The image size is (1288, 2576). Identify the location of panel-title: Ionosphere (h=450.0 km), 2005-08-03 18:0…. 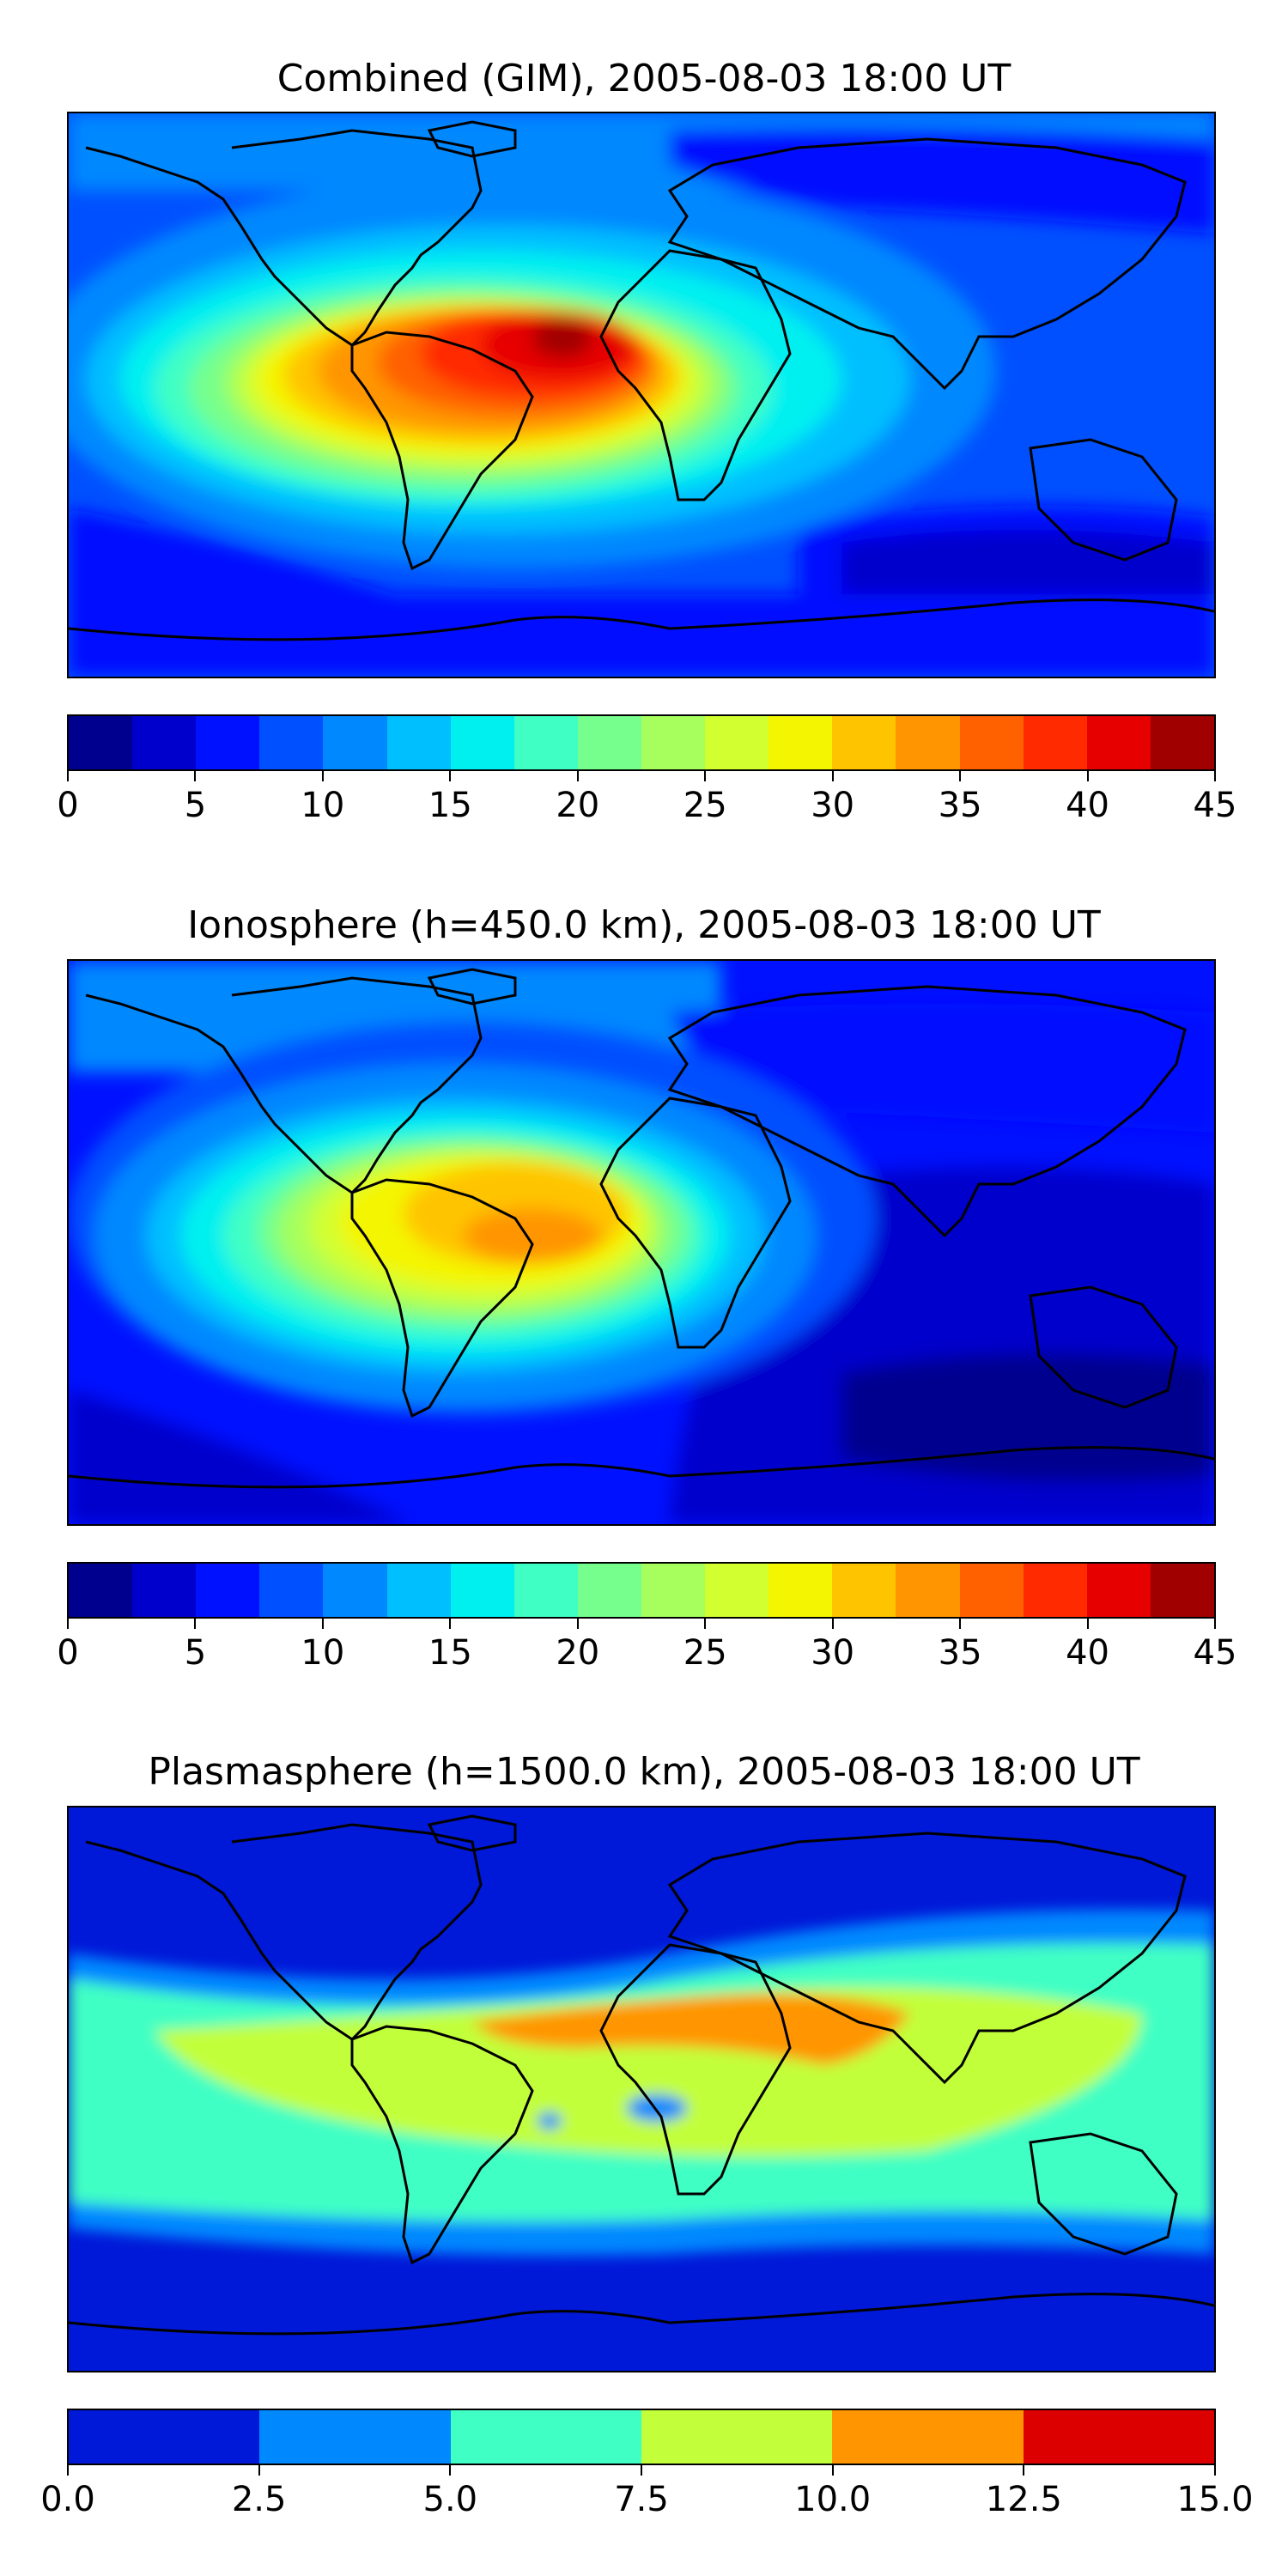
(644, 925).